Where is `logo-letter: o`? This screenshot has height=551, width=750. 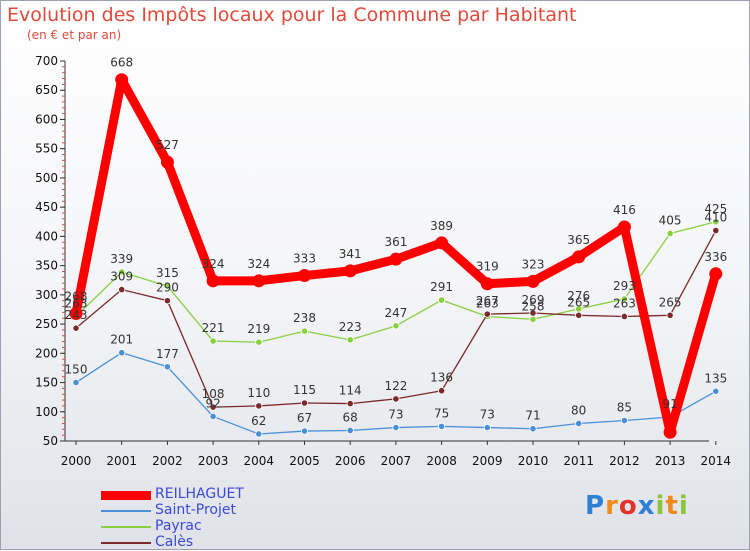 logo-letter: o is located at coordinates (628, 506).